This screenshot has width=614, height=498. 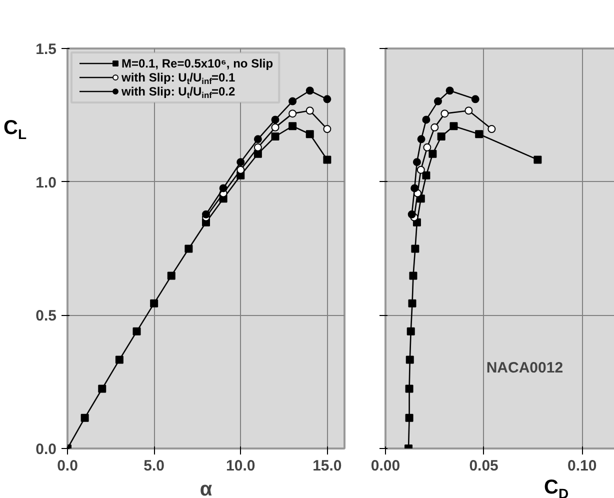 What do you see at coordinates (154, 466) in the screenshot?
I see `x-tick-label: 5.0` at bounding box center [154, 466].